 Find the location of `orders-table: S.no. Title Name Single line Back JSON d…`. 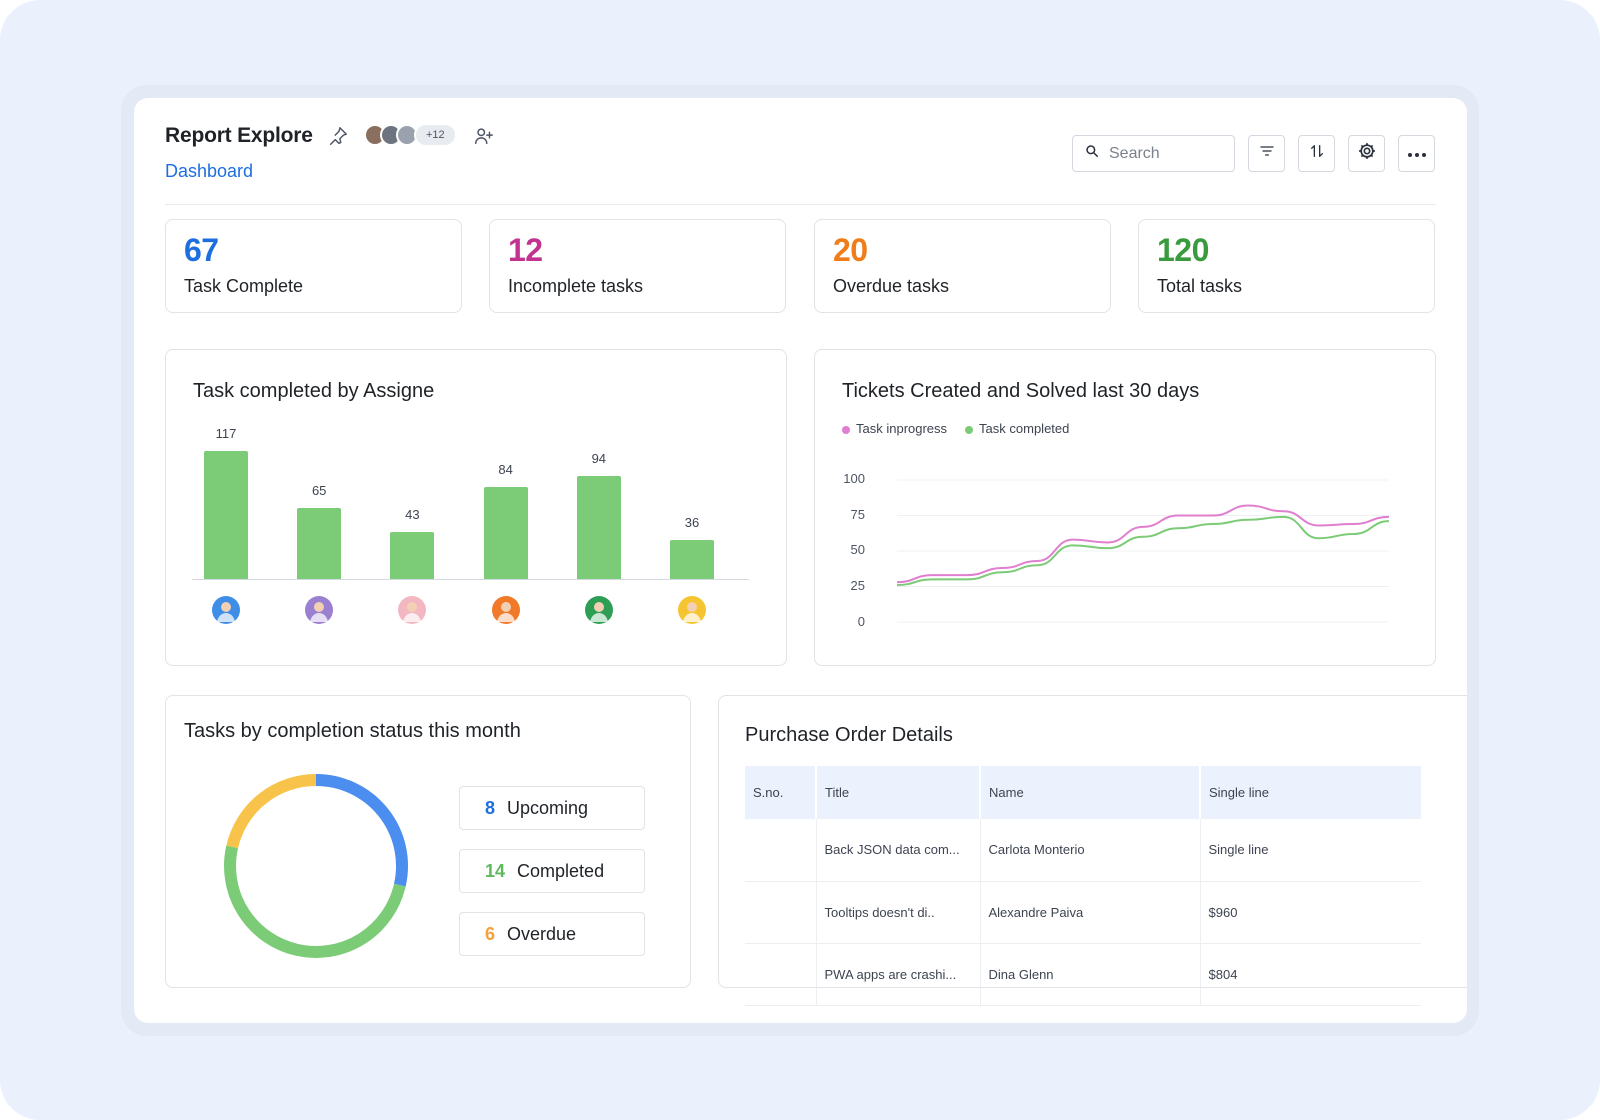

orders-table: S.no. Title Name Single line Back JSON d… is located at coordinates (1083, 886).